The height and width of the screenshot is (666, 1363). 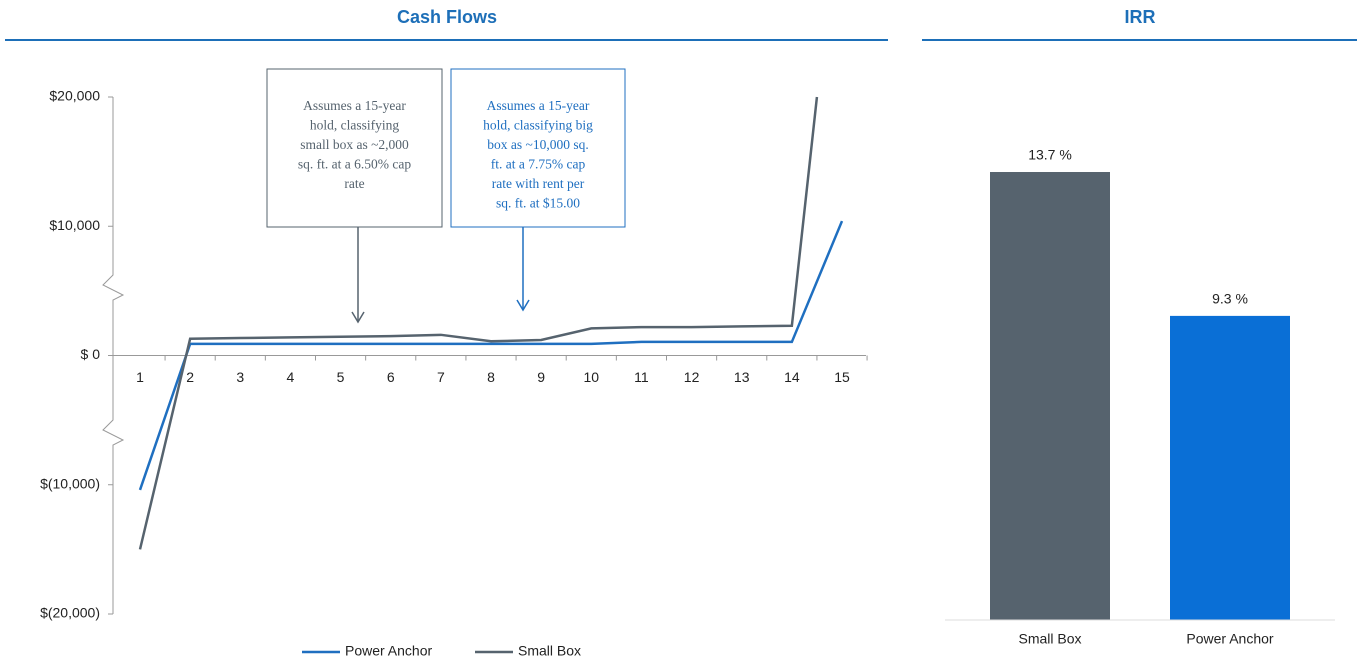 What do you see at coordinates (692, 377) in the screenshot?
I see `x-tick-label: 12` at bounding box center [692, 377].